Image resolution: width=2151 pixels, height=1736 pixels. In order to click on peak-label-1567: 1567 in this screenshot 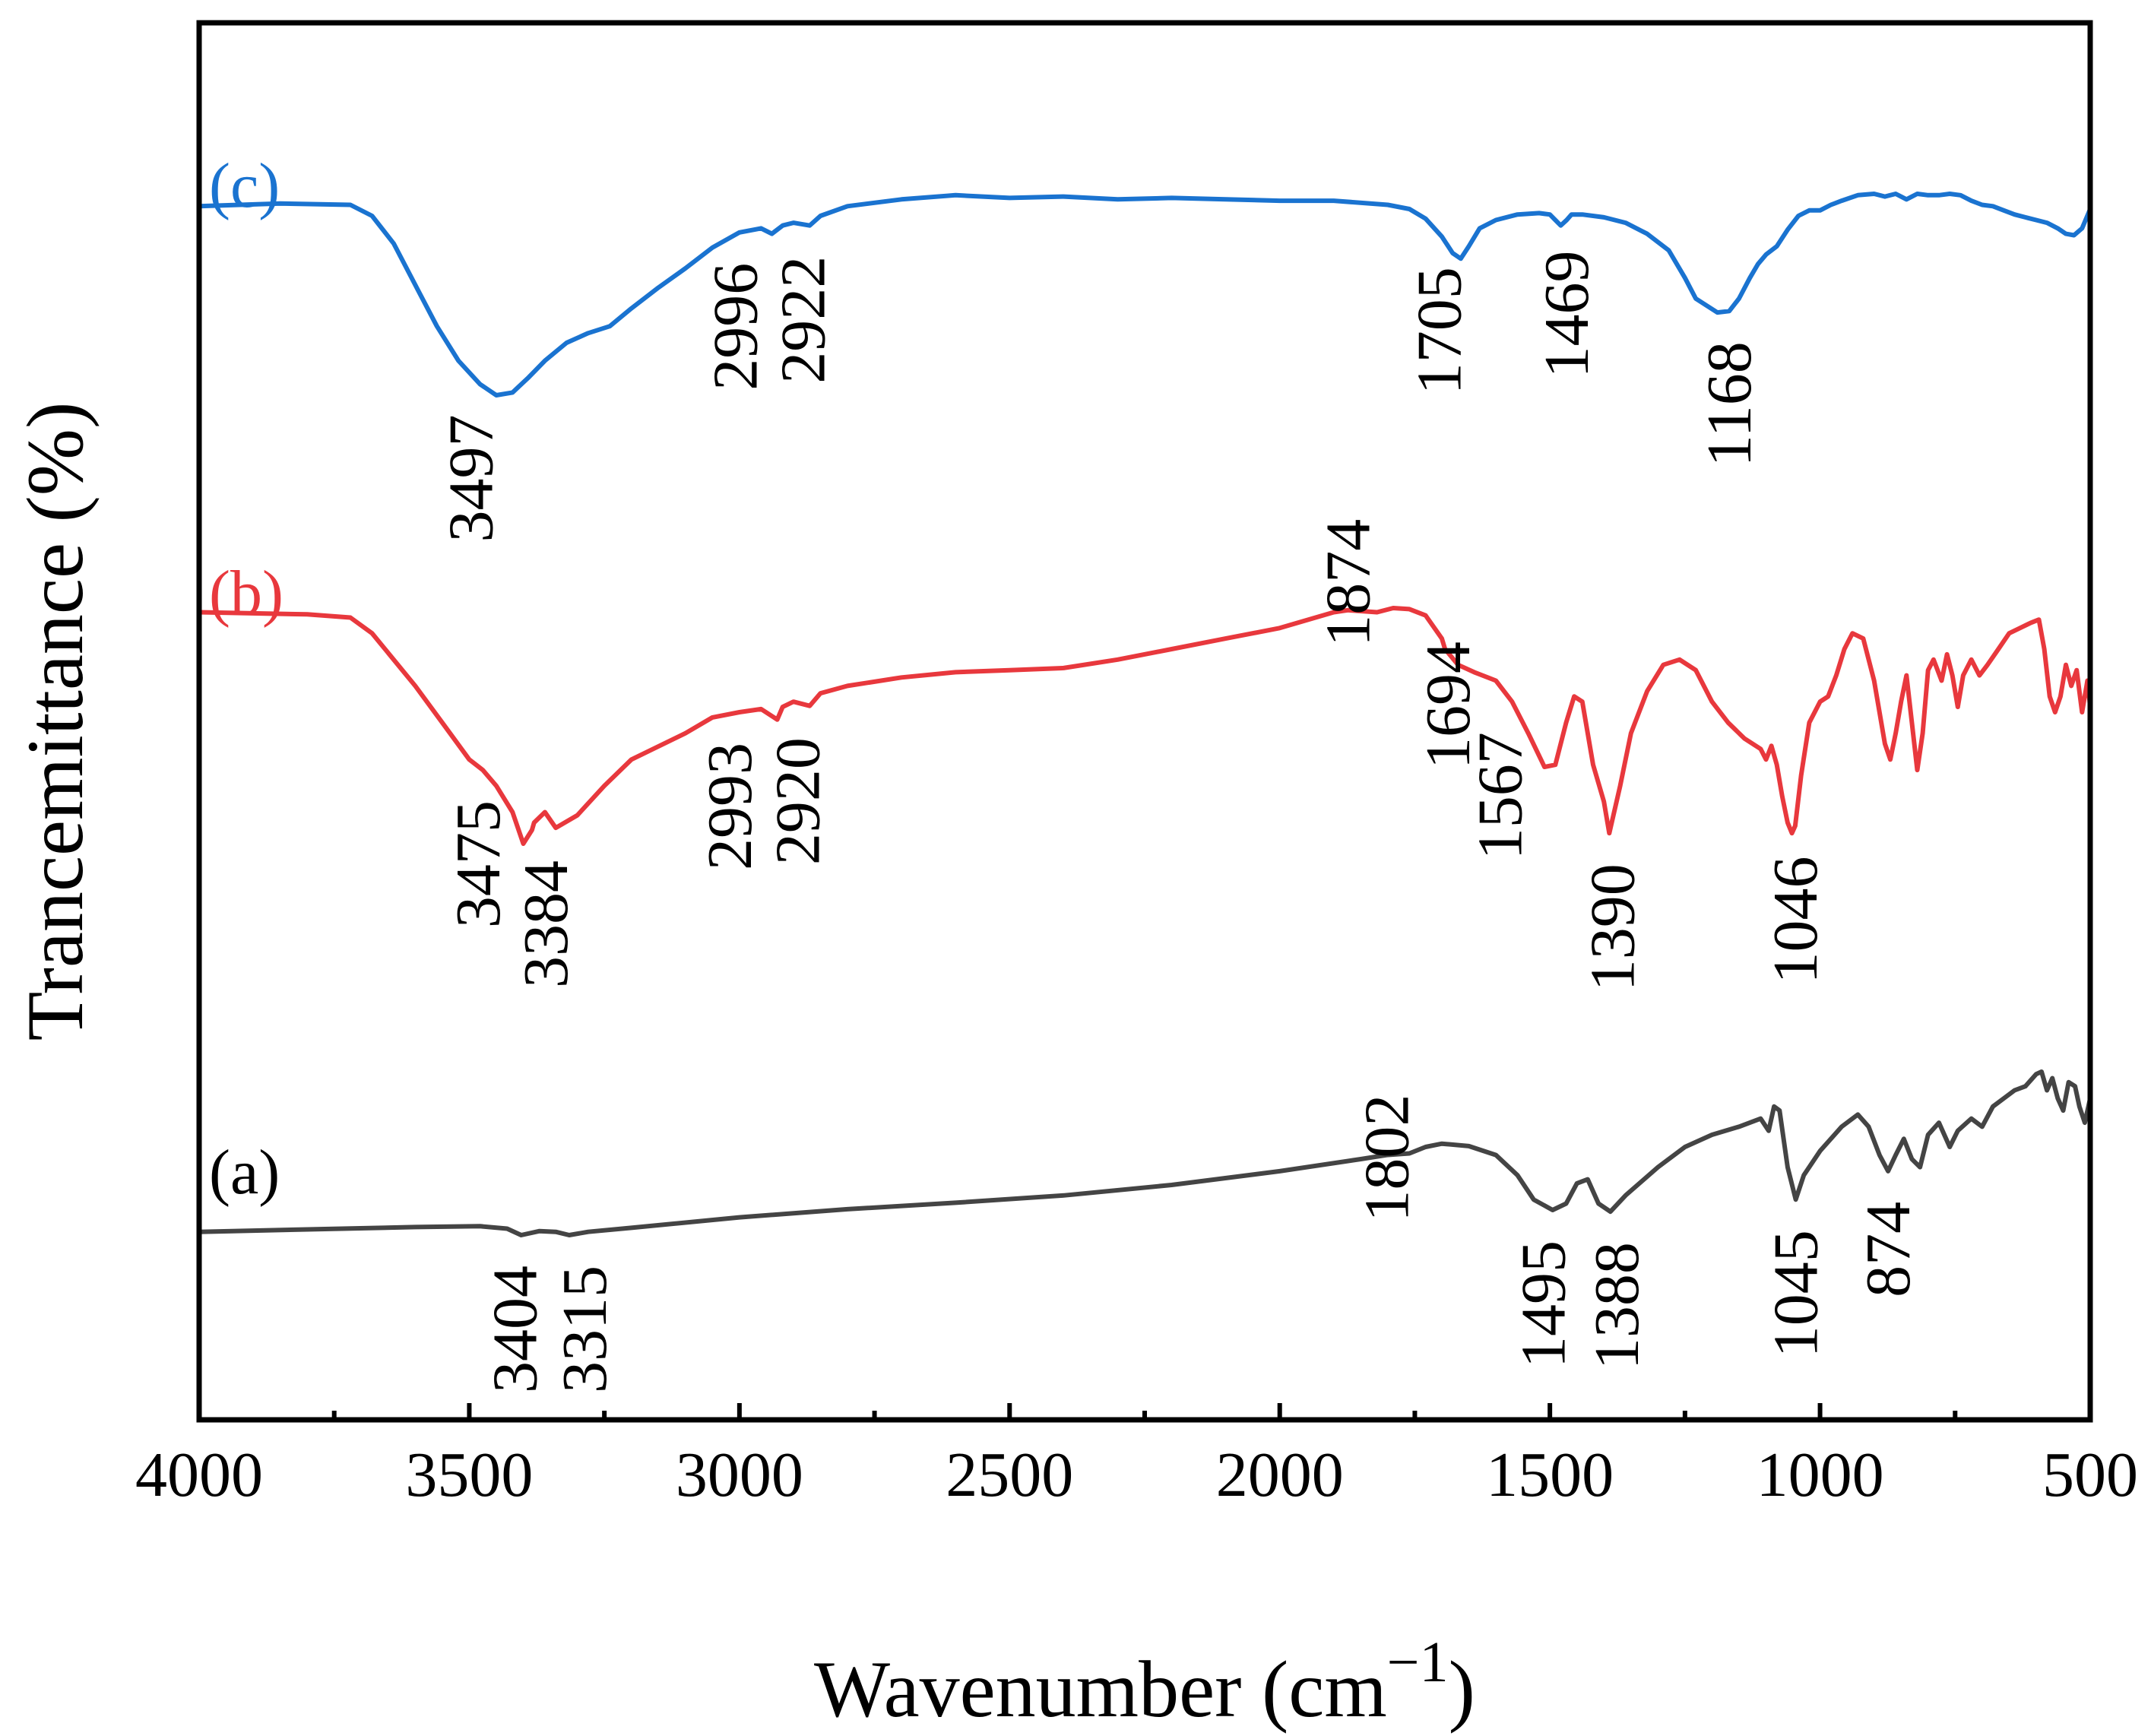, I will do `click(1501, 796)`.